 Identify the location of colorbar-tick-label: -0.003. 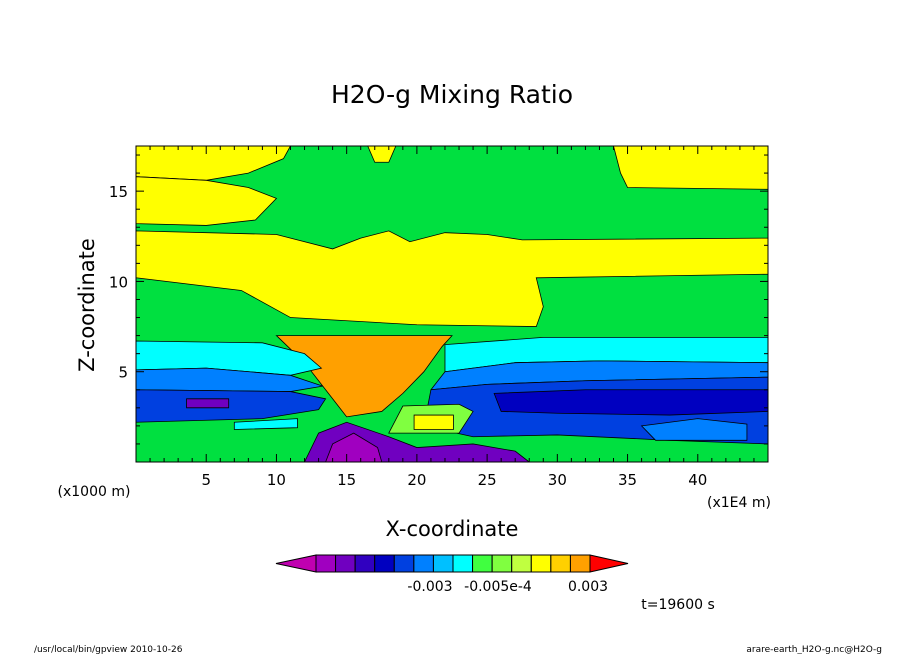
(429, 587).